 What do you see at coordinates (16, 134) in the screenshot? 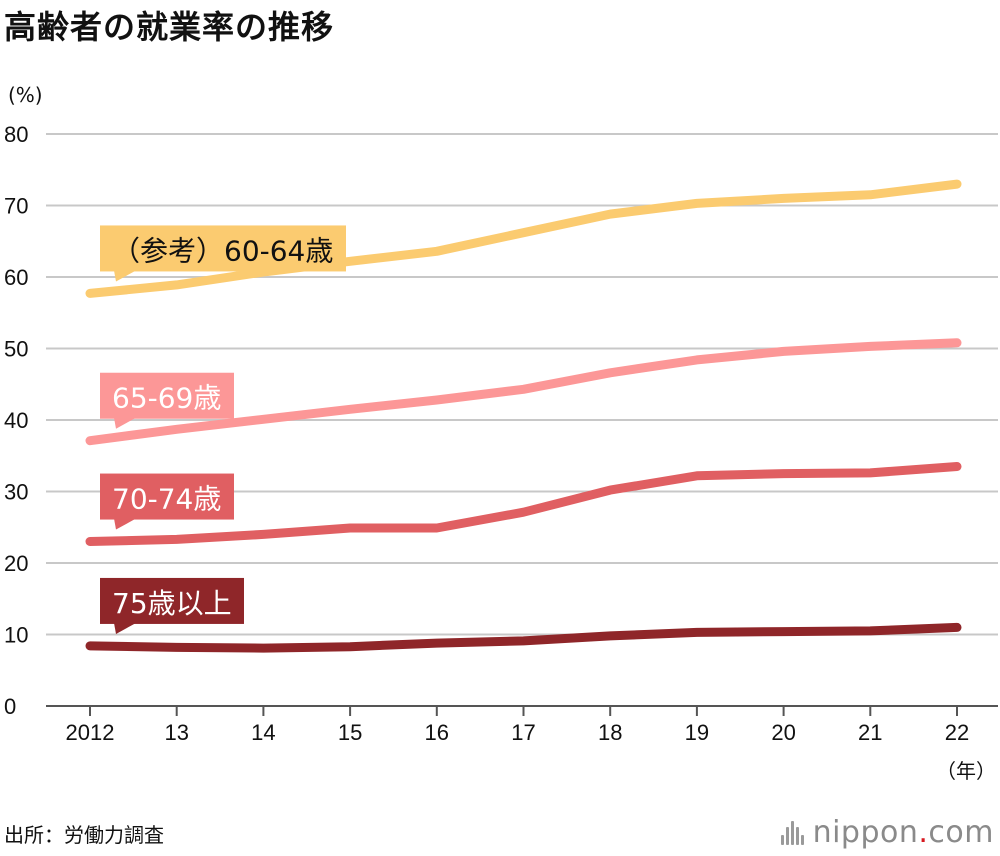
I see `y-tick-label-80: 80` at bounding box center [16, 134].